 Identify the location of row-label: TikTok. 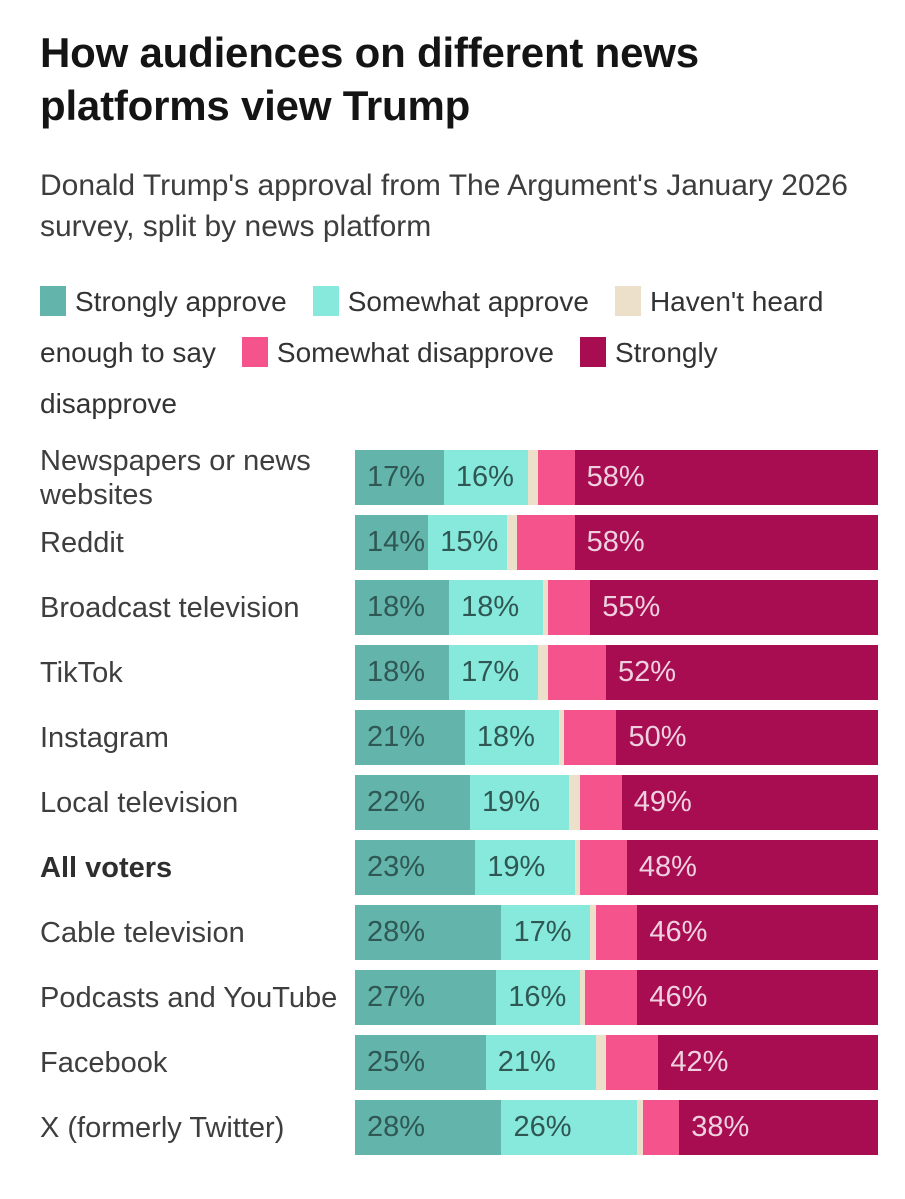
(81, 672).